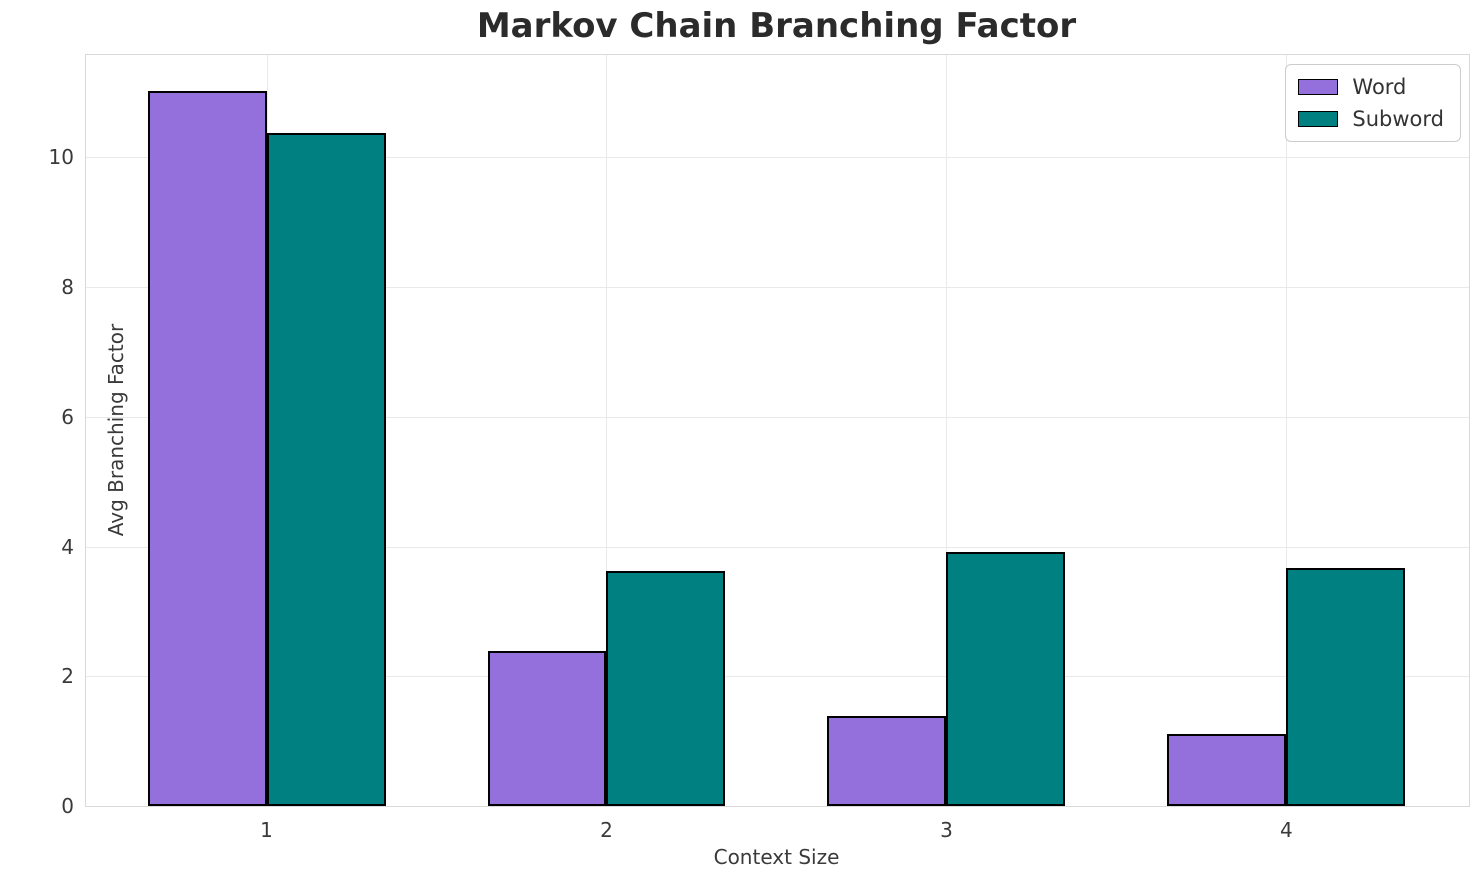  I want to click on x-tick-1: 1, so click(266, 830).